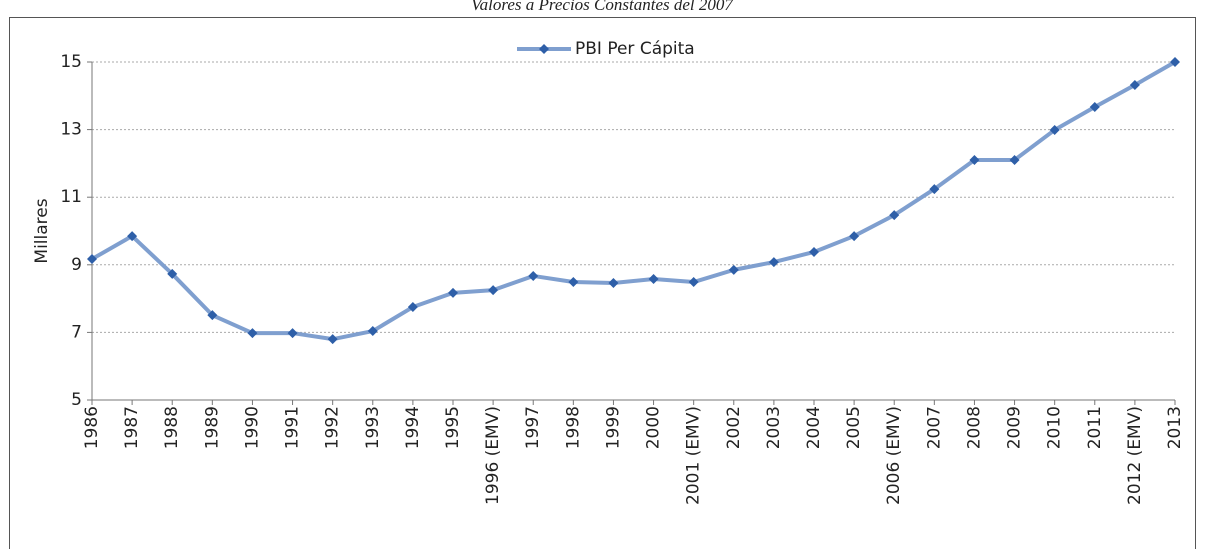 The height and width of the screenshot is (549, 1205). What do you see at coordinates (1175, 427) in the screenshot?
I see `x-tick-label: 2013` at bounding box center [1175, 427].